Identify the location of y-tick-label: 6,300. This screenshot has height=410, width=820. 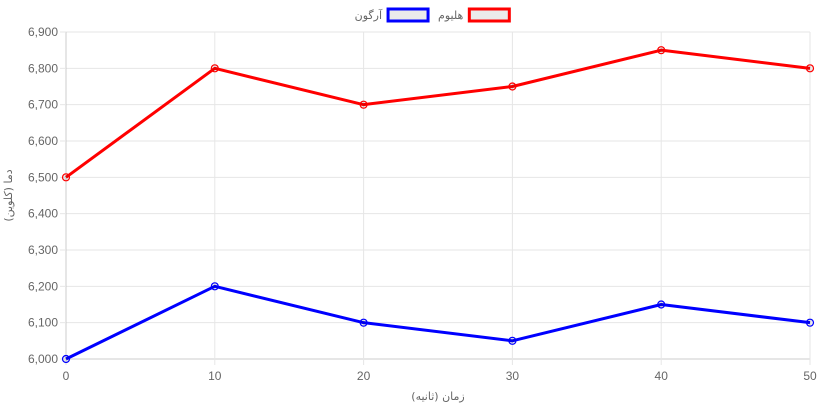
(43, 250).